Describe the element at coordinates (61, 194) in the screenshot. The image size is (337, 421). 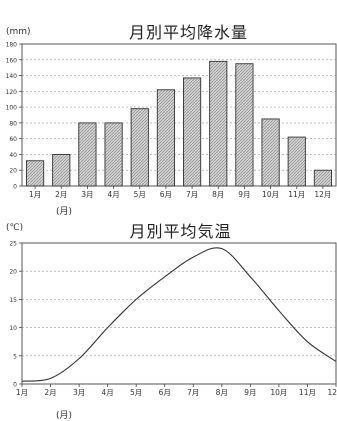
I see `precip-x-tick-label: 2月` at that location.